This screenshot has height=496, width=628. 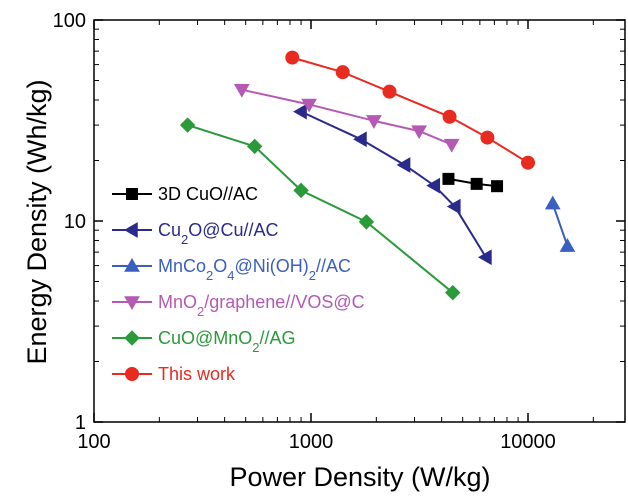 What do you see at coordinates (261, 305) in the screenshot?
I see `legend-label: MnO2/graphene//VOS@C` at bounding box center [261, 305].